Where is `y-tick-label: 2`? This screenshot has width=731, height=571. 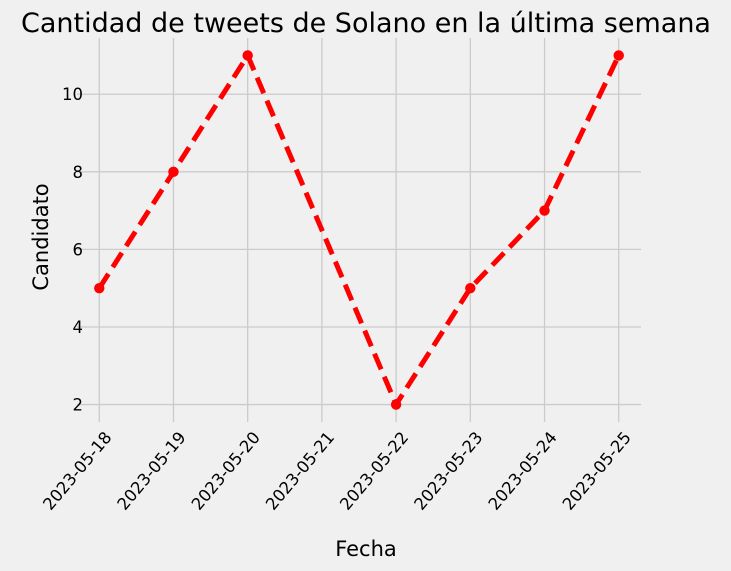
y-tick-label: 2 is located at coordinates (78, 405).